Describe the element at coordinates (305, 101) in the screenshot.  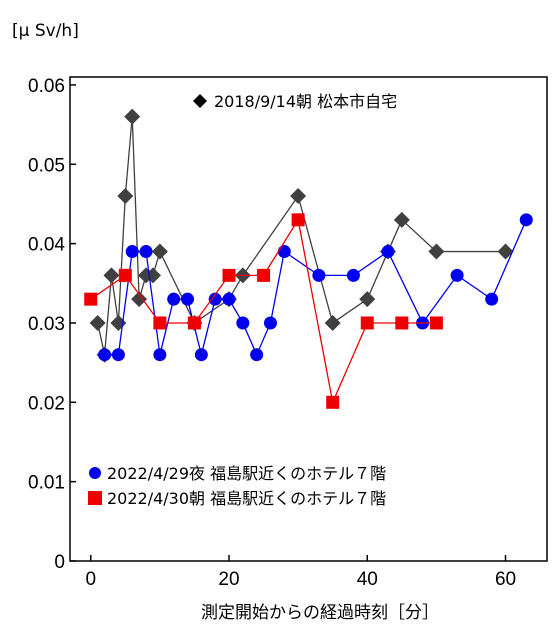
I see `legend-label: 2018/9/14朝 松本市自宅` at that location.